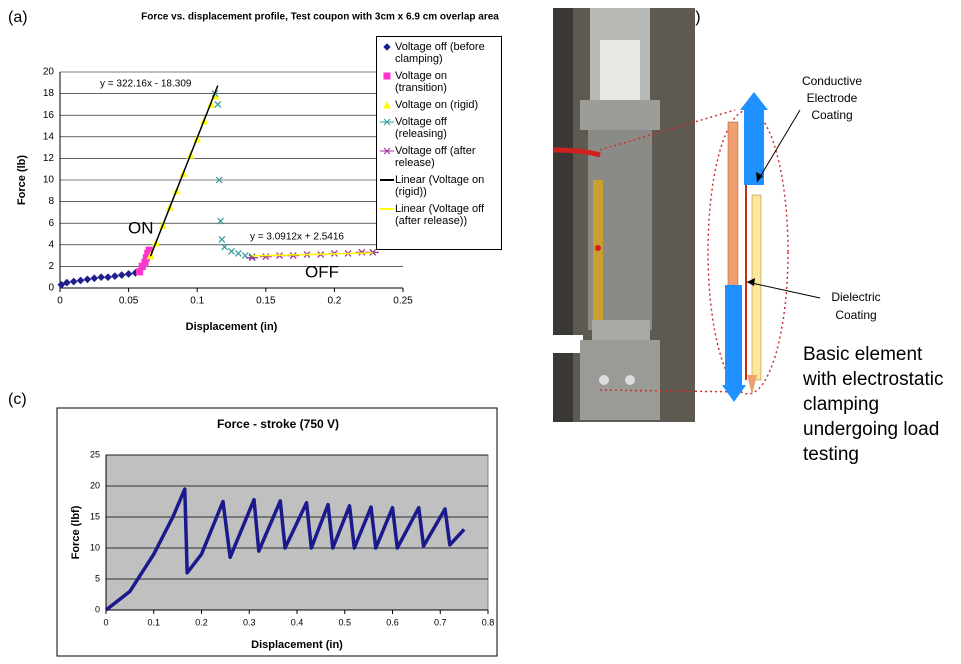  I want to click on legend-label: Voltage off (releasing), so click(421, 128).